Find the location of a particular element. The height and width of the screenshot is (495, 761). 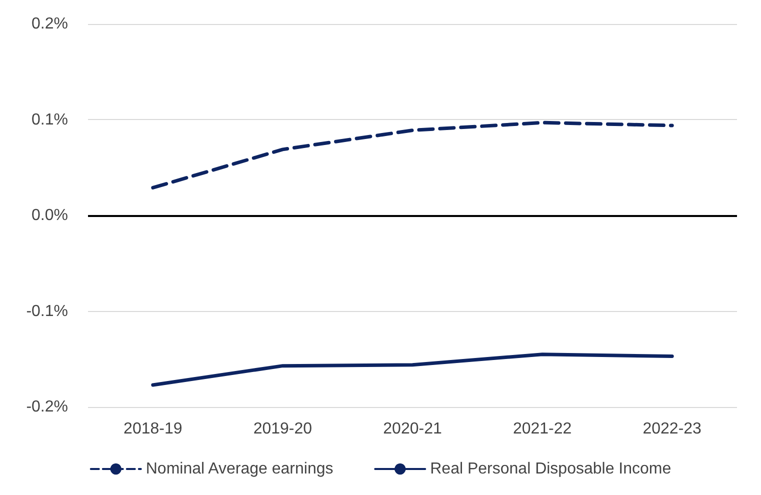

y-tick-label: -0.2% is located at coordinates (47, 407).